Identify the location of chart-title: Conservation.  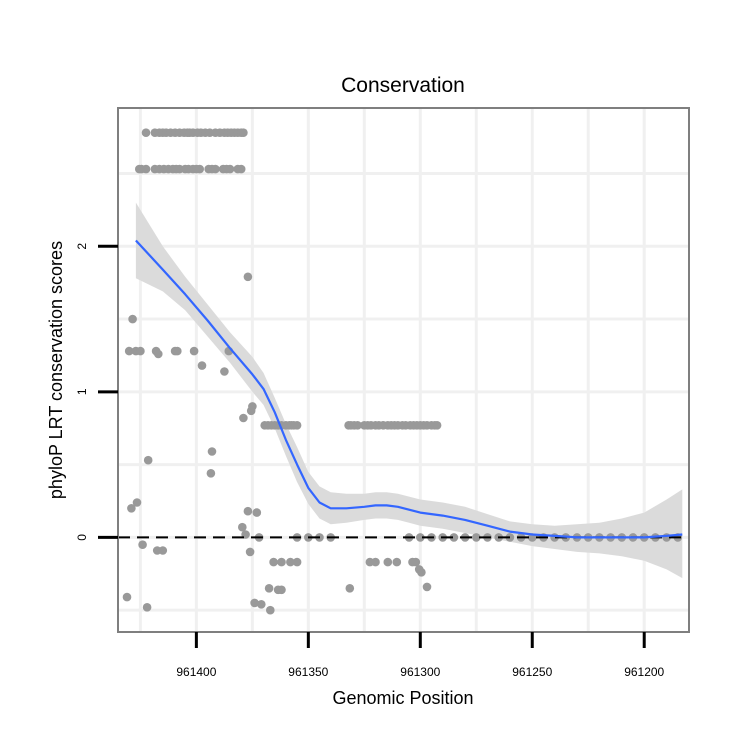
(403, 85).